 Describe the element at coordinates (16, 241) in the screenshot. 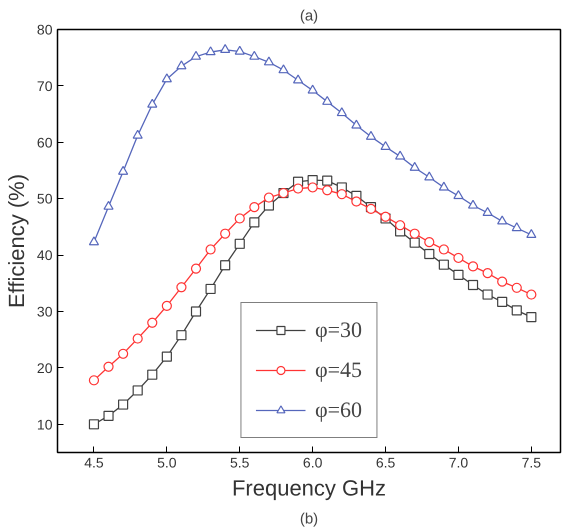

I see `y-axis-title: Efficiency (%)` at that location.